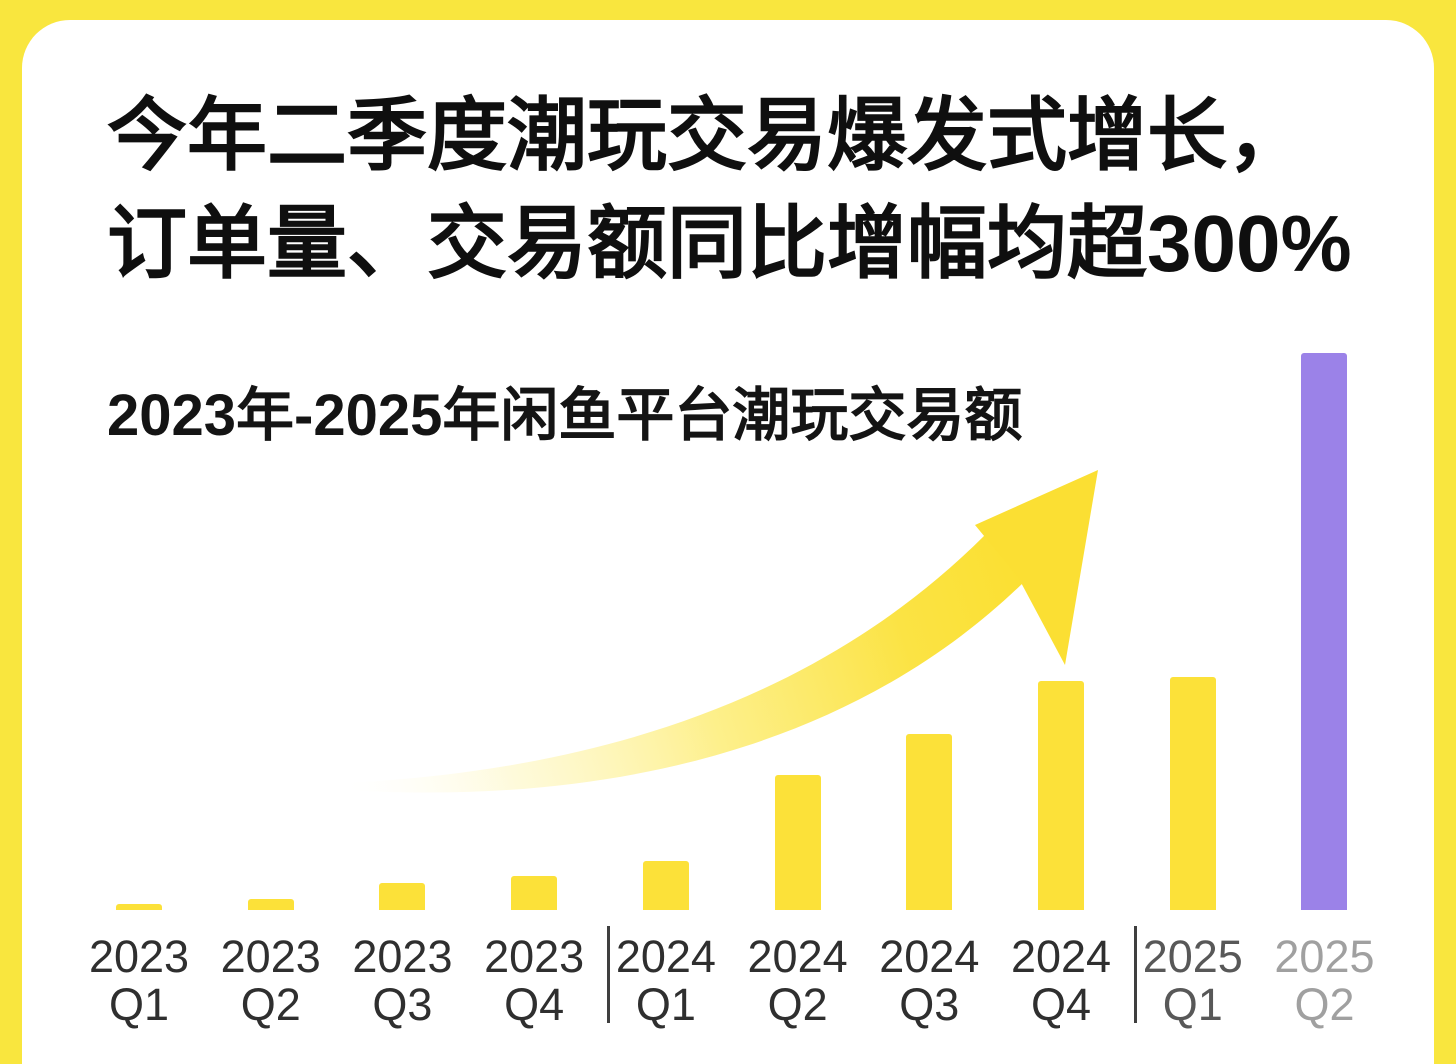 This screenshot has height=1064, width=1456. What do you see at coordinates (139, 907) in the screenshot?
I see `bar-2023-Q1` at bounding box center [139, 907].